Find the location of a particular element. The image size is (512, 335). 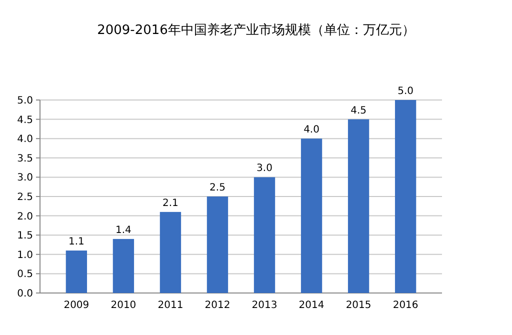

y-tick-label: 3.0 is located at coordinates (25, 178).